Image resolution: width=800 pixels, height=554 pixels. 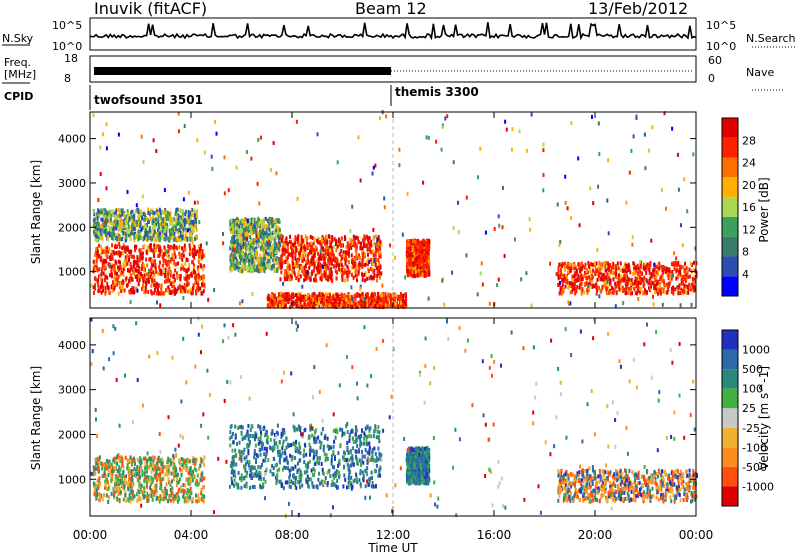 I want to click on nave-tick-top: 60, so click(x=715, y=60).